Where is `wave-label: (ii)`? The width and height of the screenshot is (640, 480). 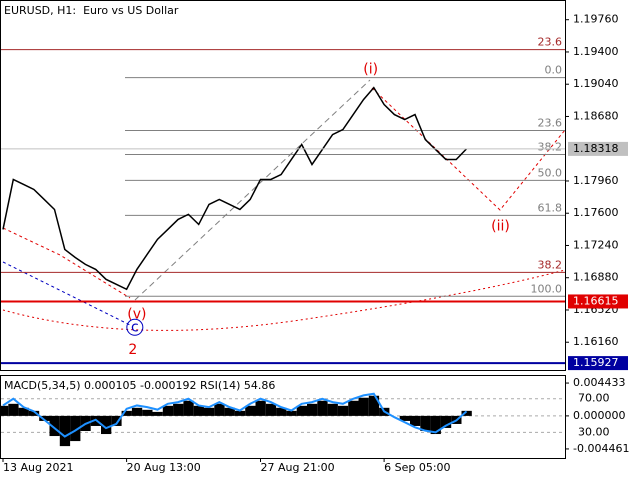 wave-label: (ii) is located at coordinates (500, 226).